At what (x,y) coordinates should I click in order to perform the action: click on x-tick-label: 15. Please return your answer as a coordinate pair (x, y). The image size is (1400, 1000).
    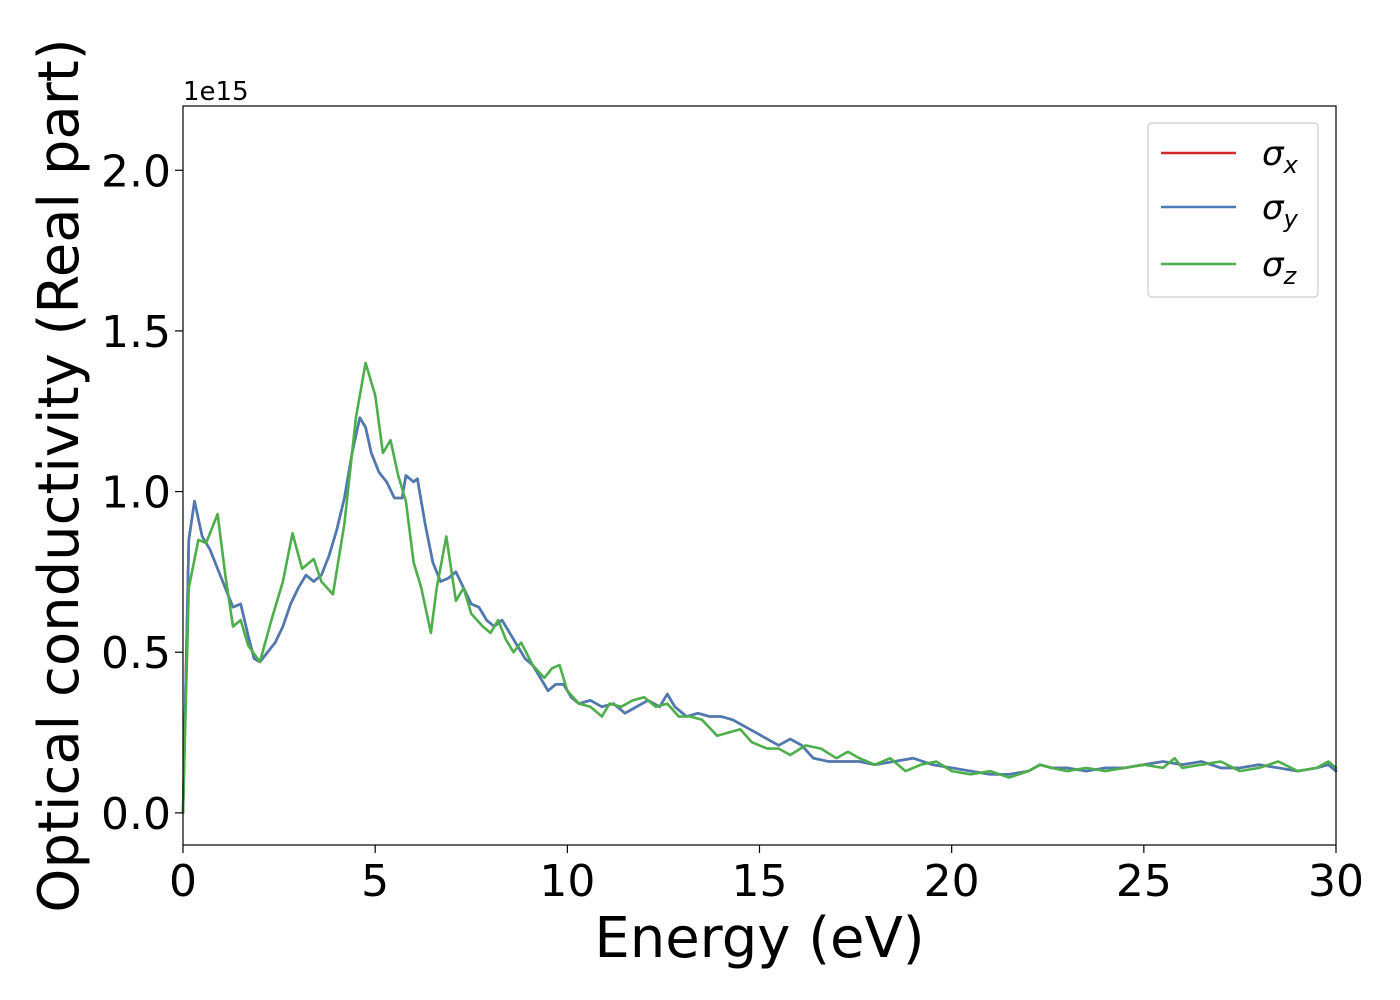
    Looking at the image, I should click on (760, 881).